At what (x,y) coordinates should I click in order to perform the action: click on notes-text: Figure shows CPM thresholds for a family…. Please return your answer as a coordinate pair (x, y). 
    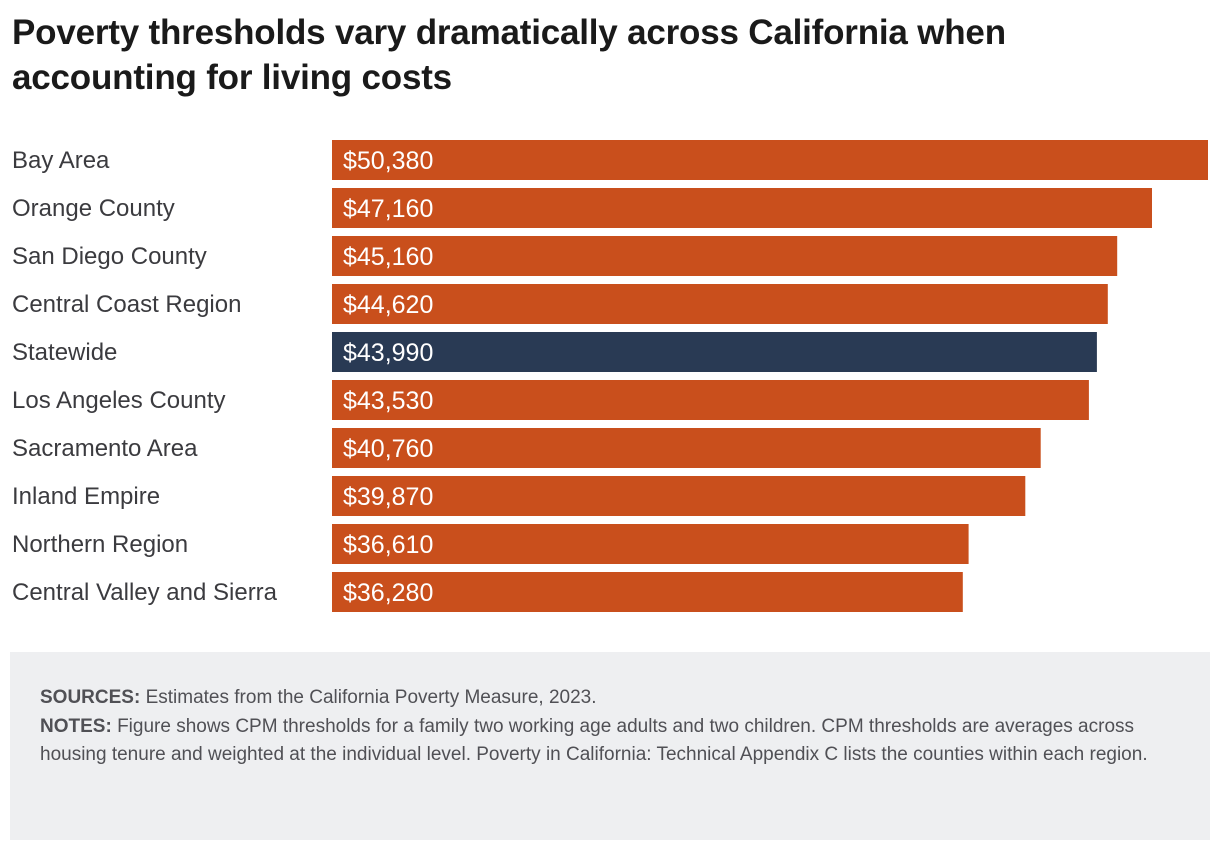
    Looking at the image, I should click on (594, 740).